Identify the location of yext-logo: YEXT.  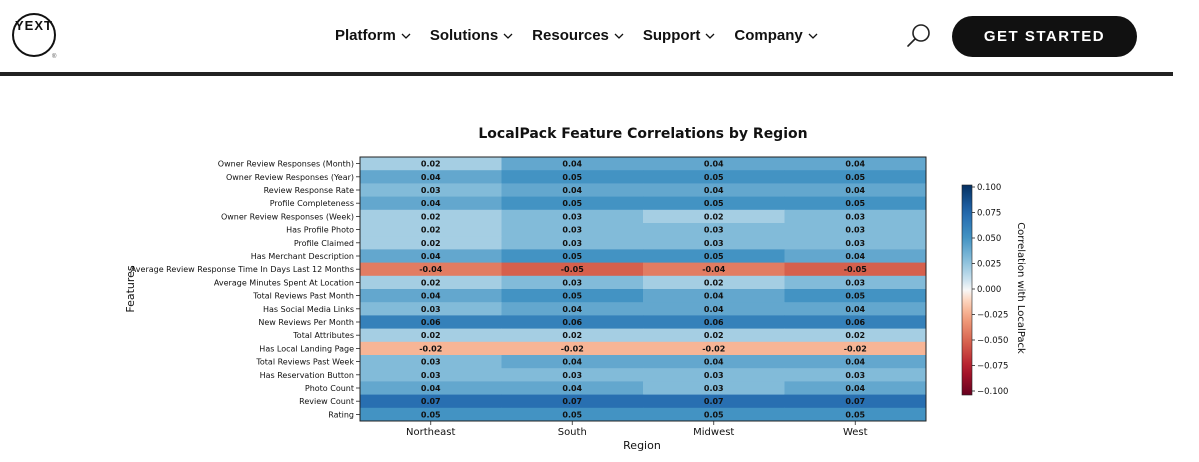
(34, 35).